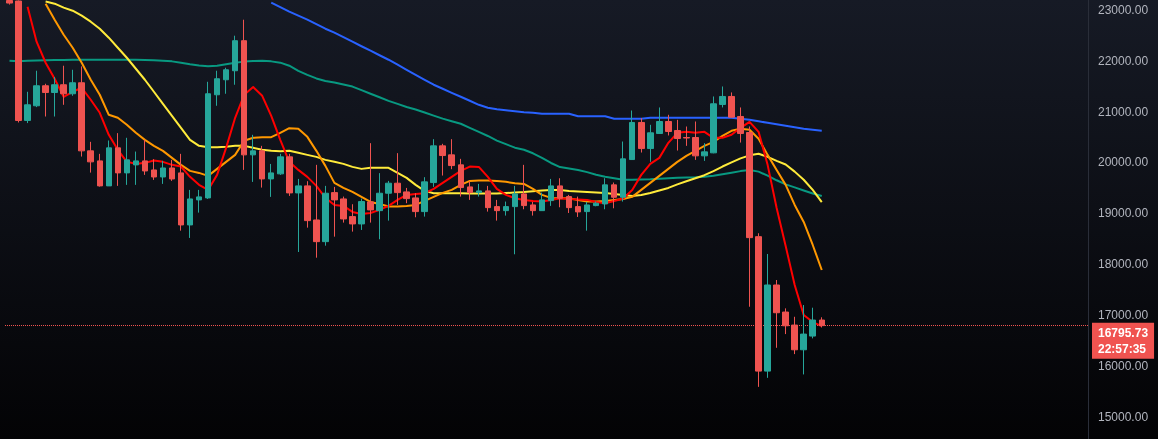 The width and height of the screenshot is (1158, 439). Describe the element at coordinates (1123, 417) in the screenshot. I see `y-tick-label: 15000.00` at that location.